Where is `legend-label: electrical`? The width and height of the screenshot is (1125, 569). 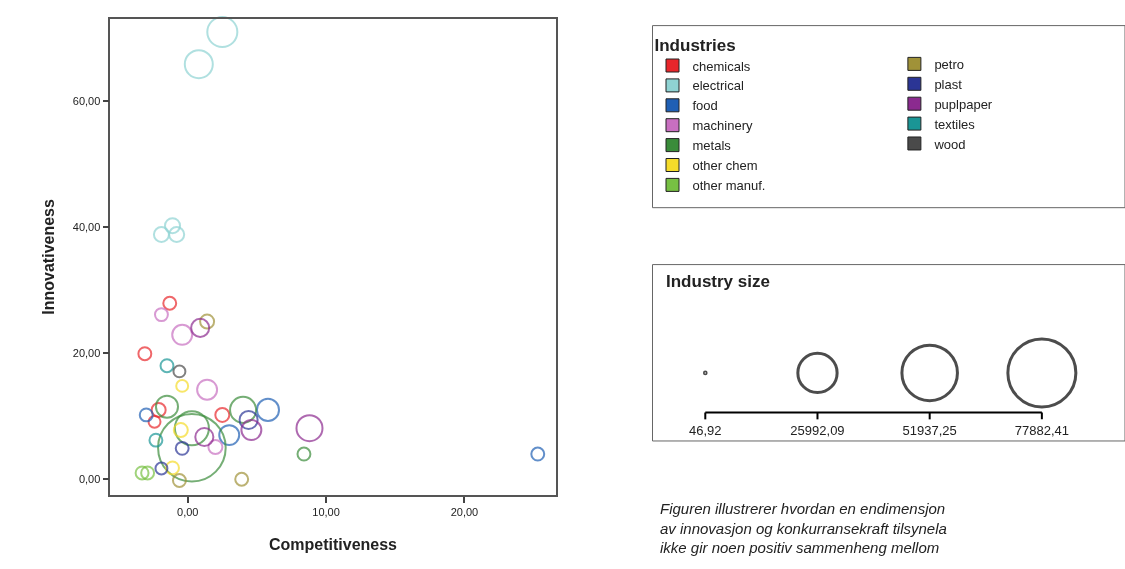 legend-label: electrical is located at coordinates (718, 86).